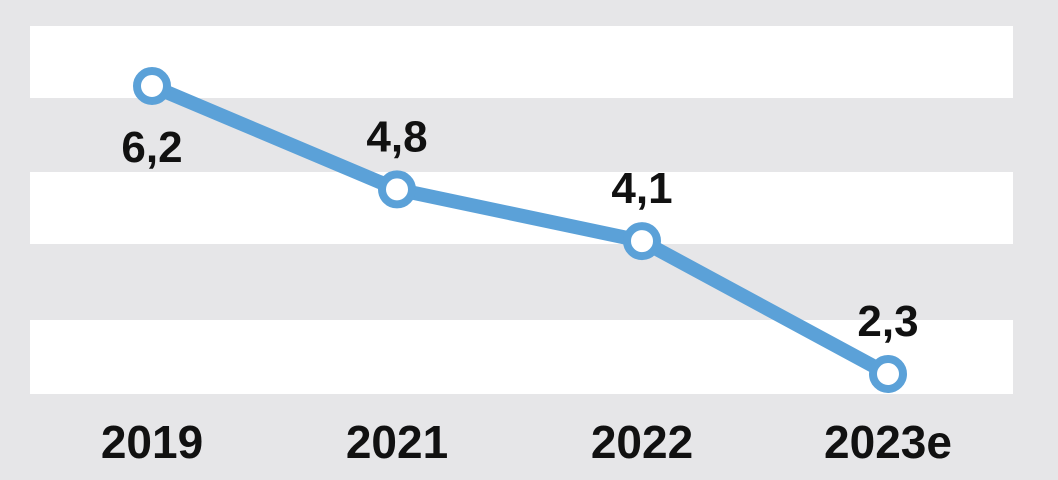 This screenshot has height=480, width=1058. Describe the element at coordinates (526, 442) in the screenshot. I see `x-axis-tick-labels: 2019 2021 2022 2023e` at that location.